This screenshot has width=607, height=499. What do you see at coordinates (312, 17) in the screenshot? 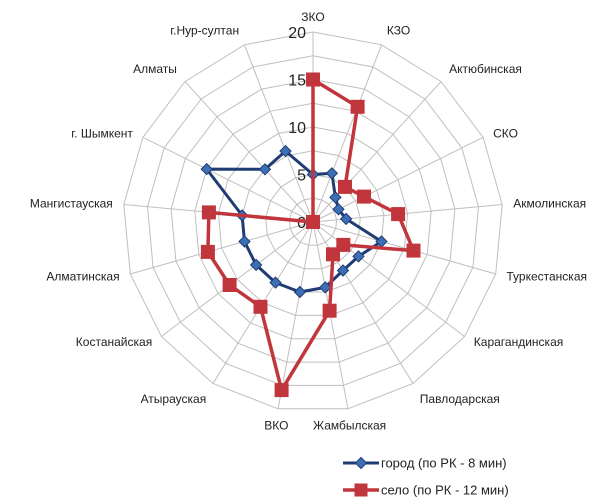
I see `category-label: ЗКО` at bounding box center [312, 17].